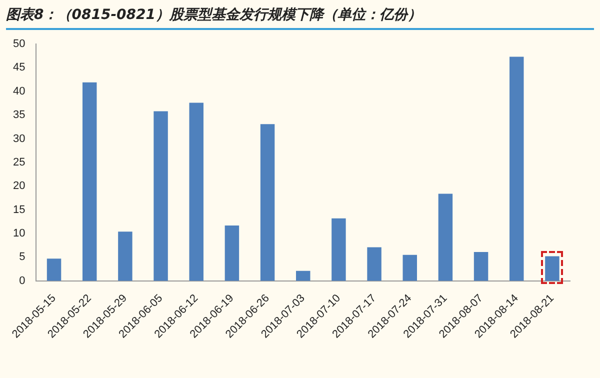 This screenshot has width=600, height=378. I want to click on y-tick-label: 20, so click(19, 186).